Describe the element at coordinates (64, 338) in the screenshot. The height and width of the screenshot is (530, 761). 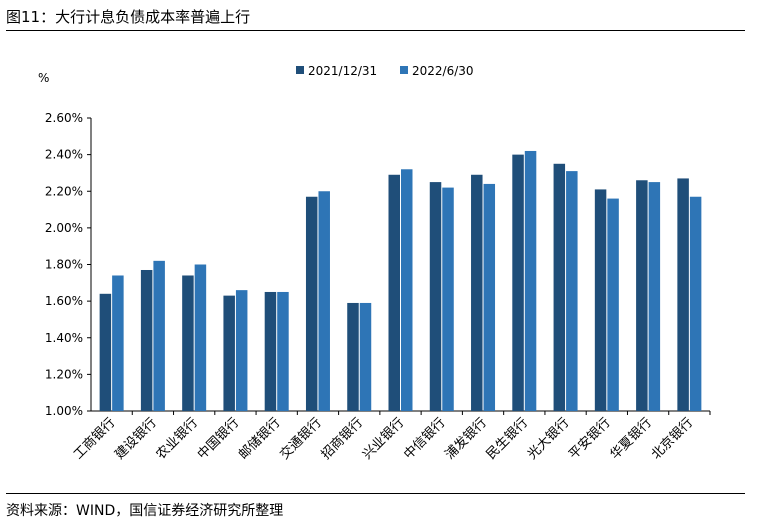
I see `y-tick-label: 1.40%` at that location.